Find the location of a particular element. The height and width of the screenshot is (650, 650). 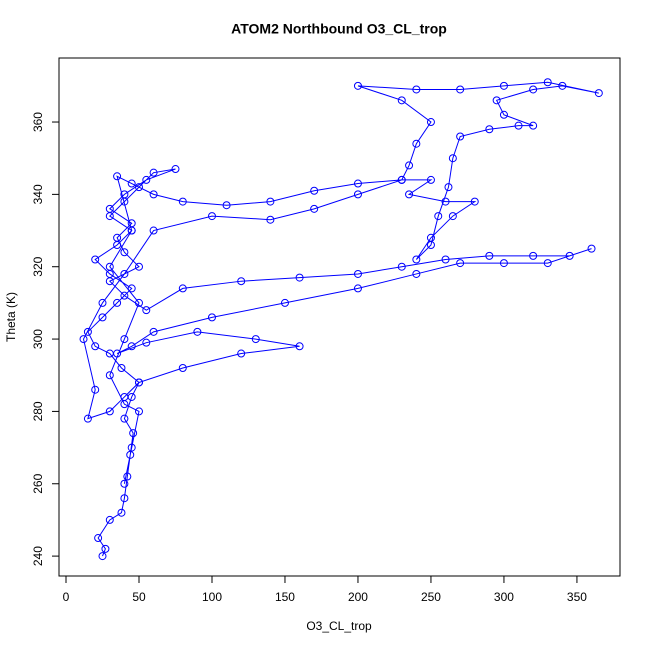

x-tick-label: 50 is located at coordinates (139, 597).